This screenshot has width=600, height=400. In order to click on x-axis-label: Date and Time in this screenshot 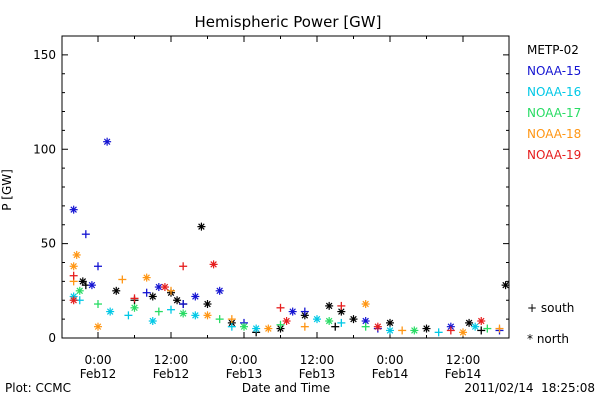, I will do `click(286, 388)`.